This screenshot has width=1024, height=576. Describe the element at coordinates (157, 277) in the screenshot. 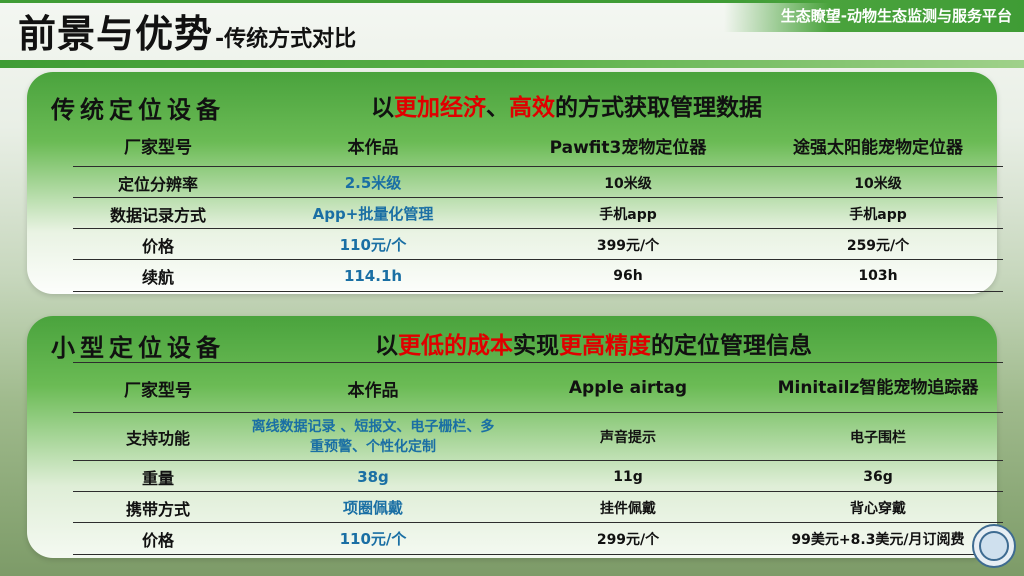

I see `row-label: 续航` at that location.